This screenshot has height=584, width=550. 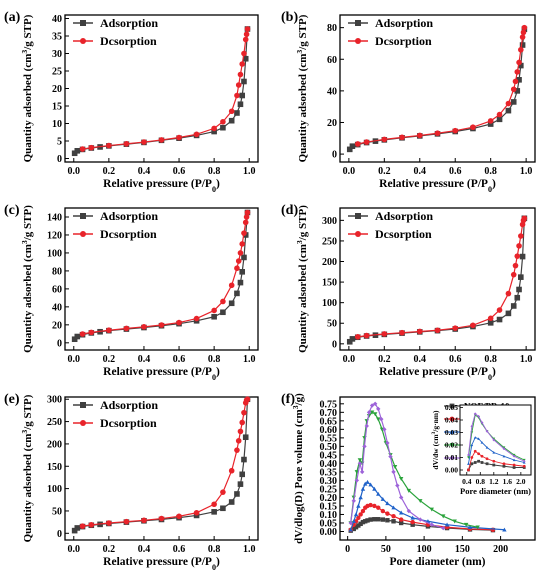 What do you see at coordinates (500, 549) in the screenshot?
I see `x-tick-label: 200` at bounding box center [500, 549].